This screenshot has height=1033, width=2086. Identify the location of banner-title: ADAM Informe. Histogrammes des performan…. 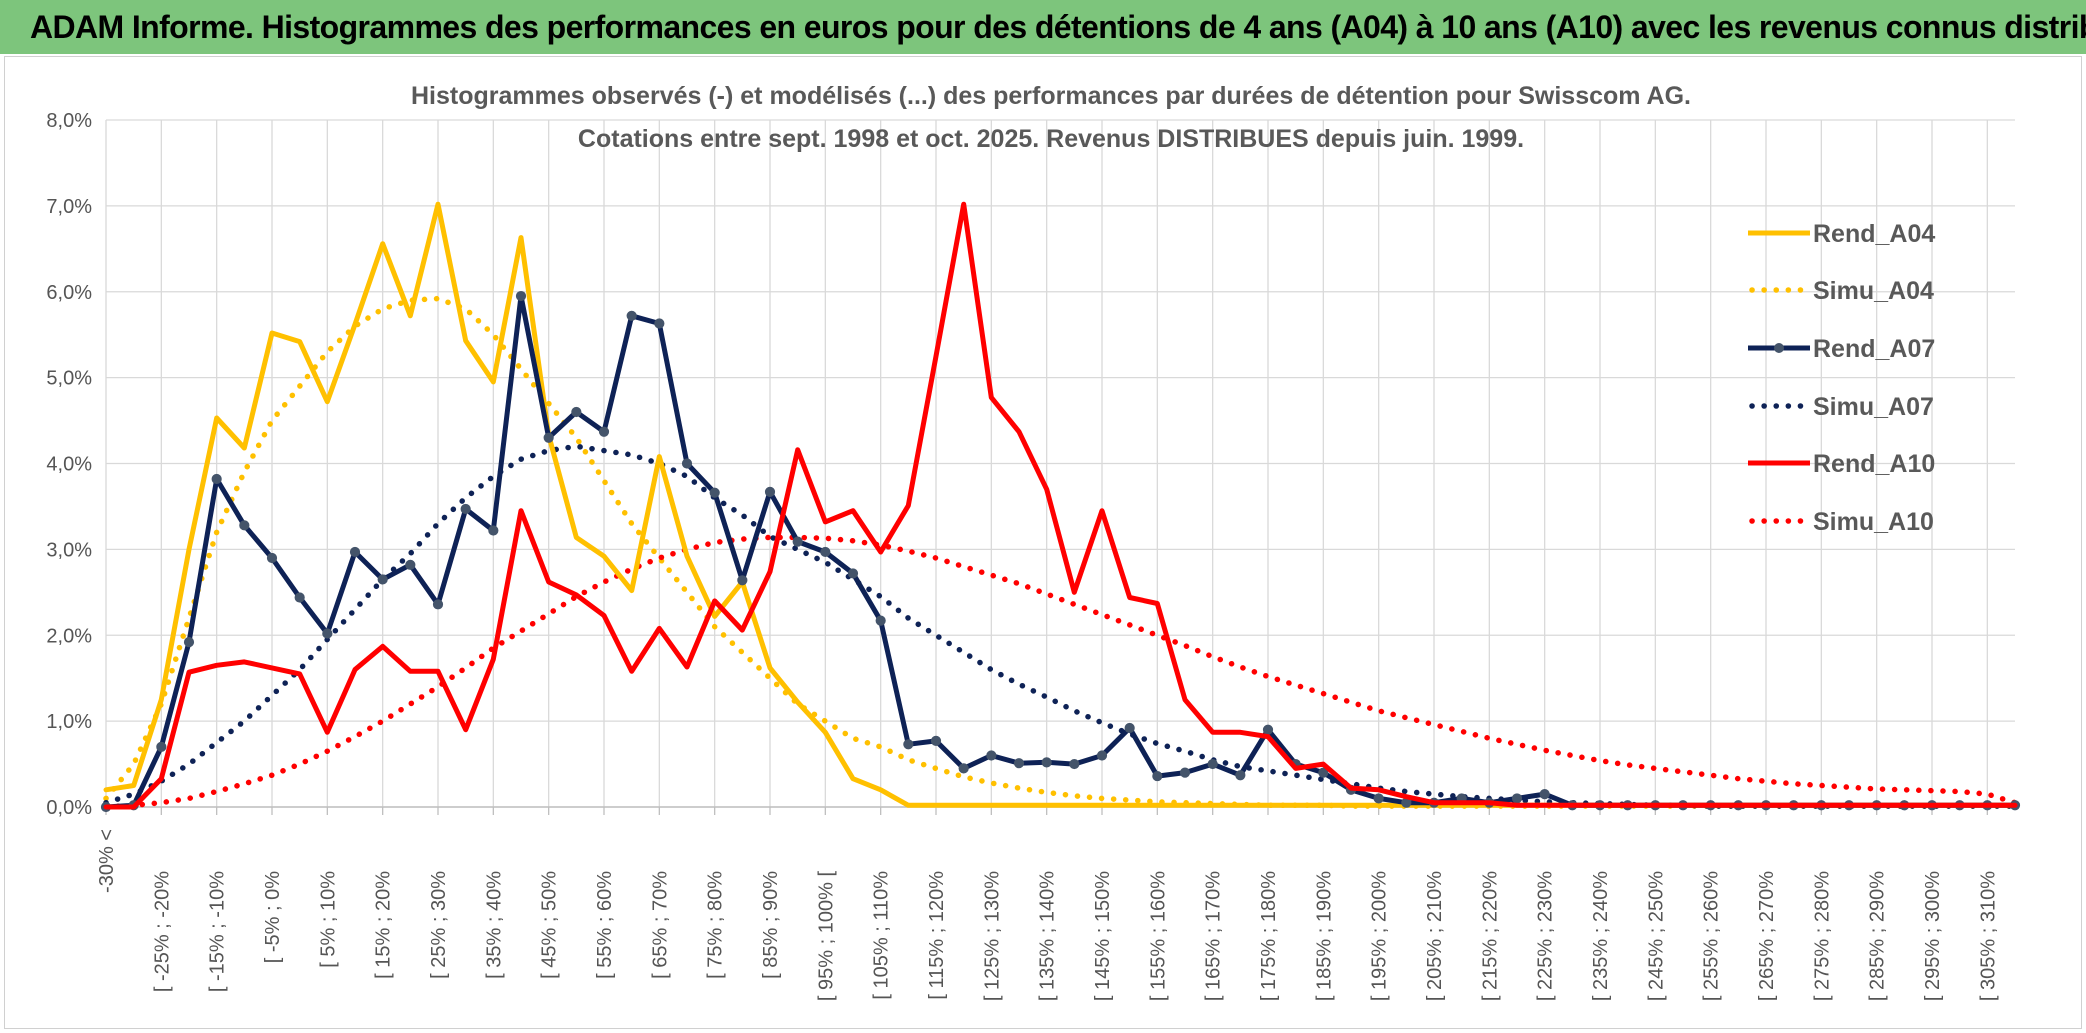
(1058, 26).